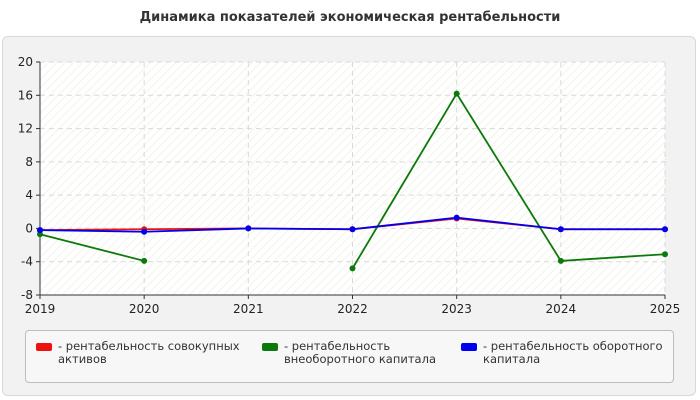 The image size is (700, 400). I want to click on legend-item-working-capital: - рентабельность оборотного капитала, so click(562, 353).